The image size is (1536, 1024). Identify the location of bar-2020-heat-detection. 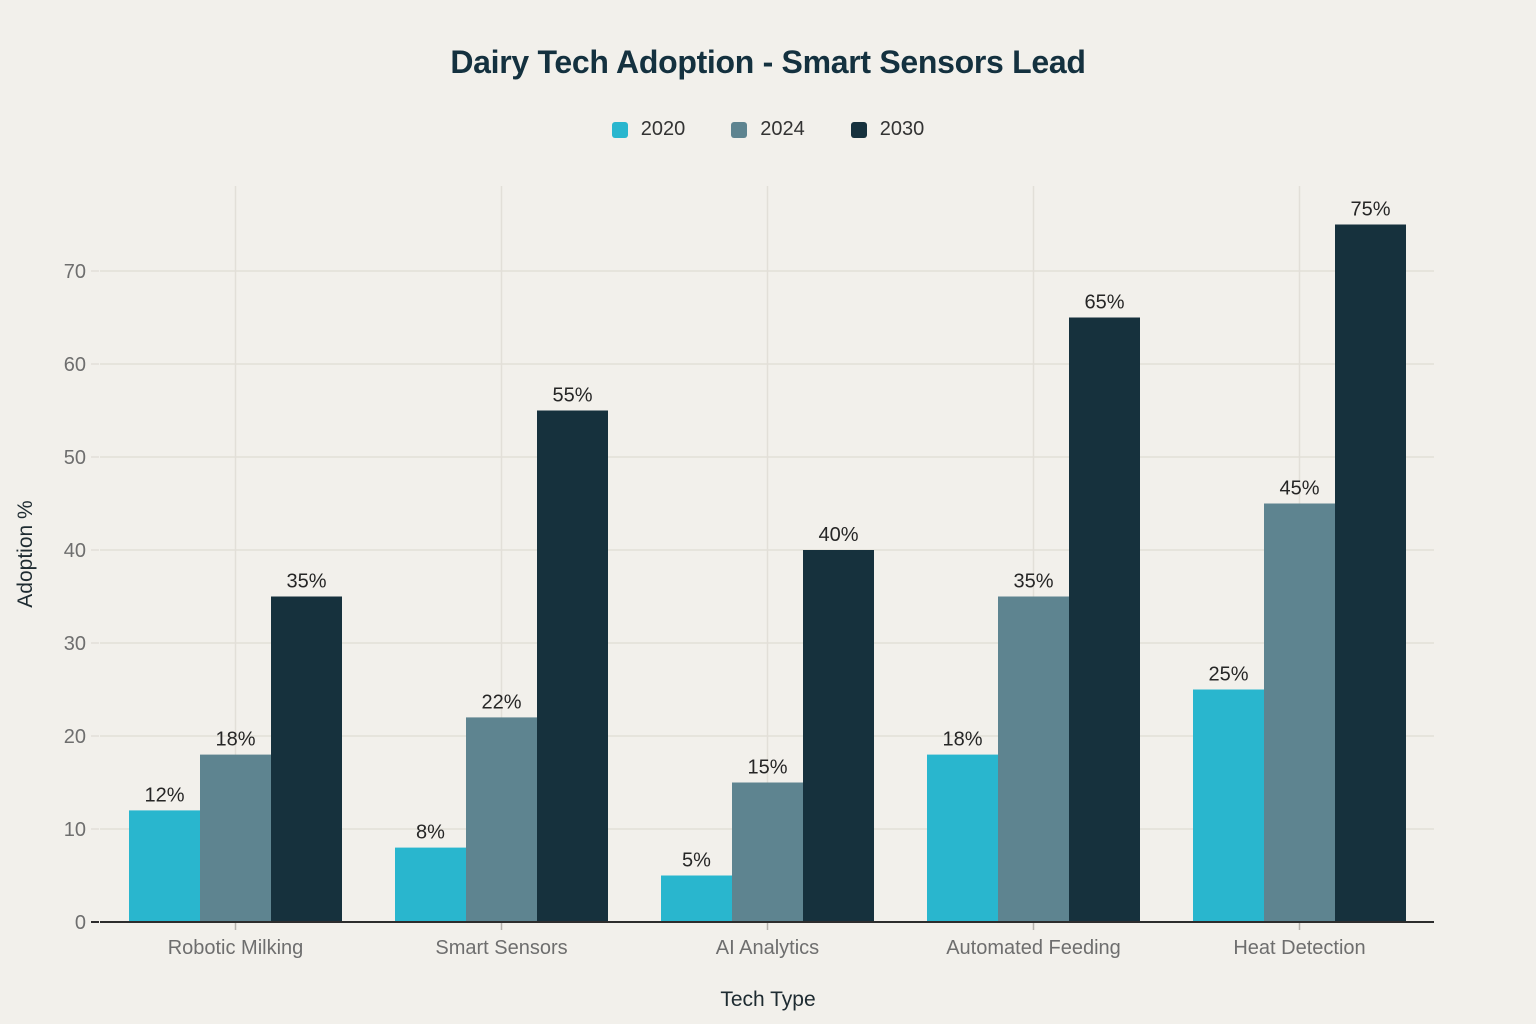
(1228, 805).